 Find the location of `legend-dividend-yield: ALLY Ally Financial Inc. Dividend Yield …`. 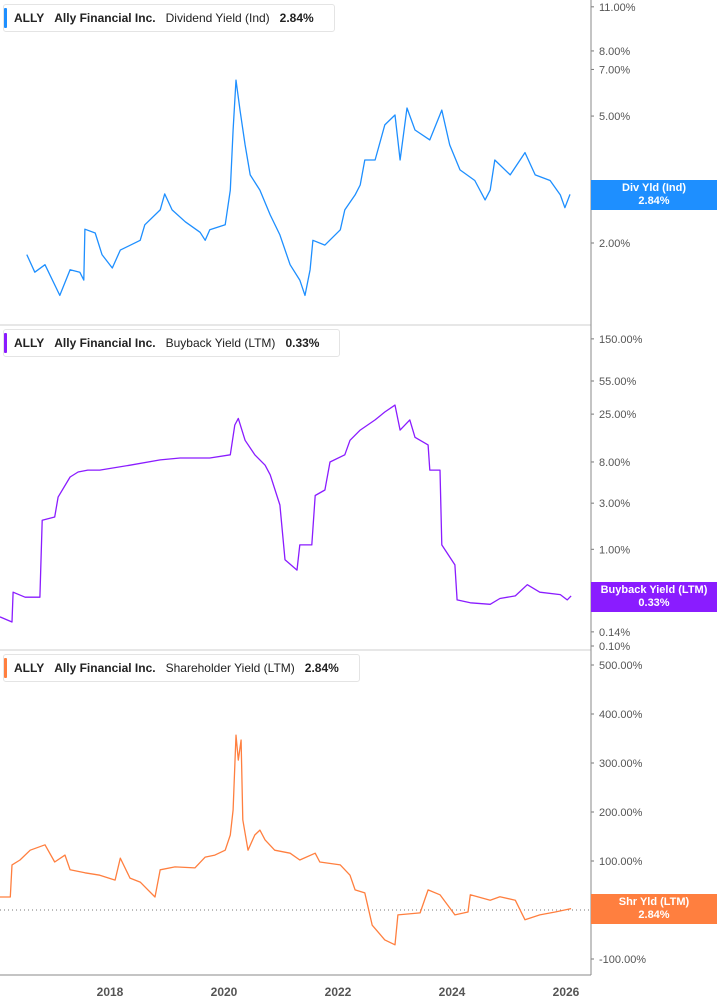

legend-dividend-yield: ALLY Ally Financial Inc. Dividend Yield … is located at coordinates (169, 18).